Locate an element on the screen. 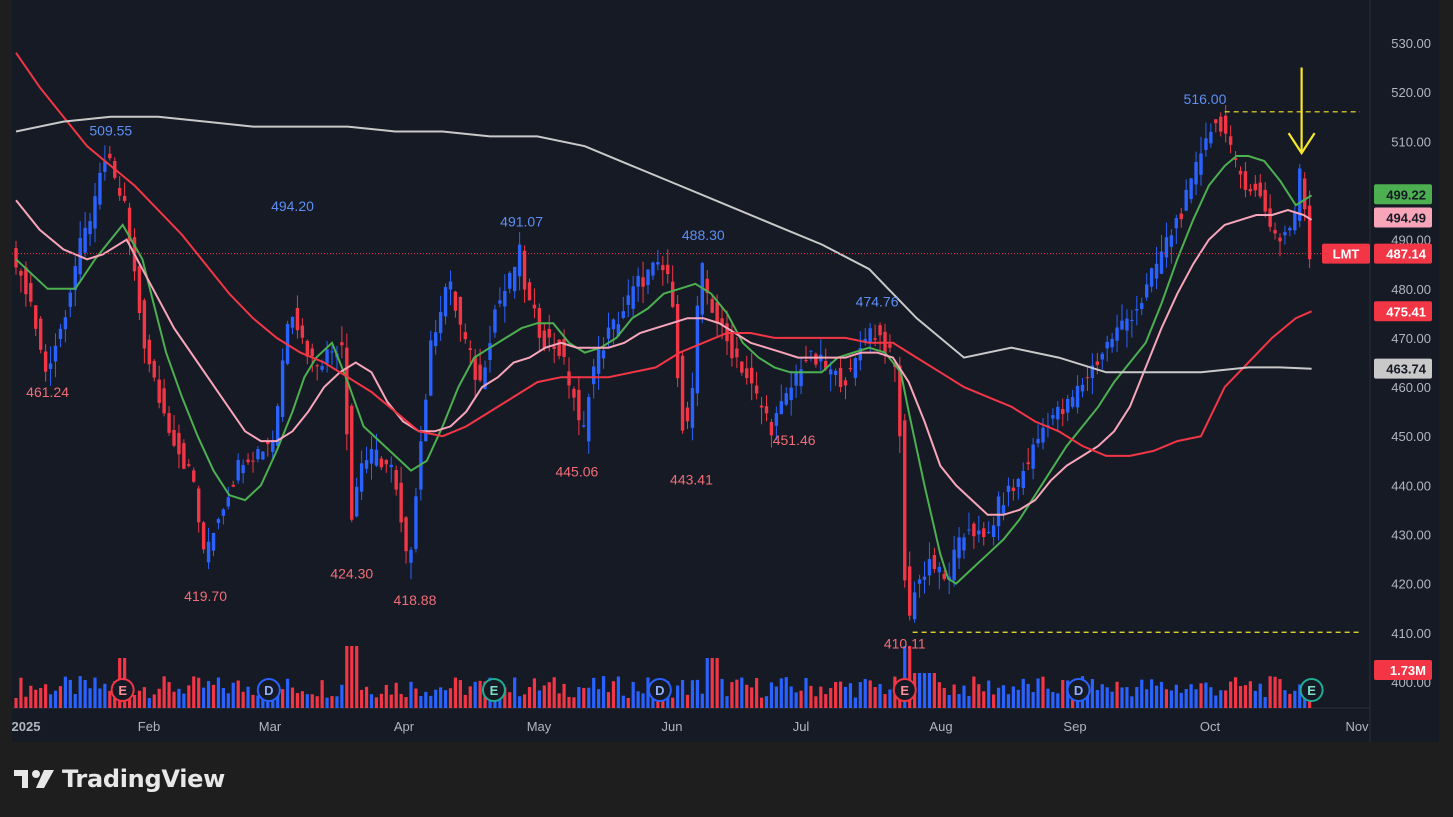  event-marker-label: E is located at coordinates (904, 690).